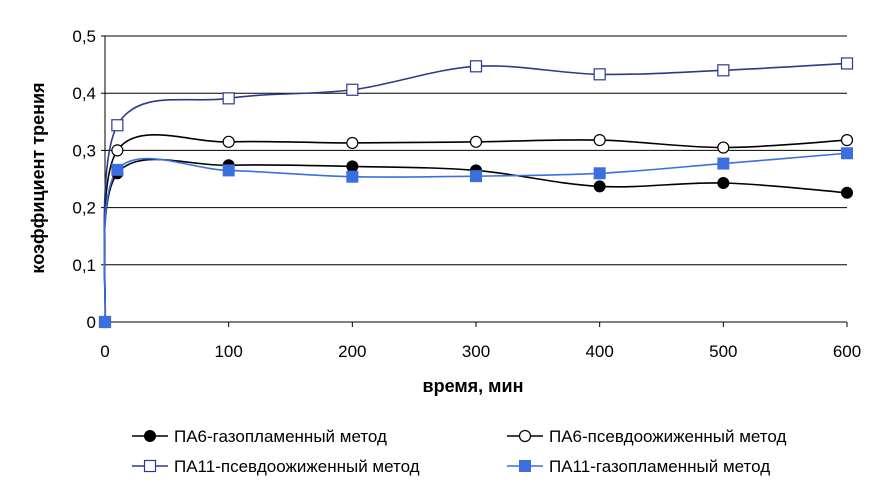 This screenshot has height=489, width=885. I want to click on legend-label: ПА6-газопламенный метод, so click(280, 436).